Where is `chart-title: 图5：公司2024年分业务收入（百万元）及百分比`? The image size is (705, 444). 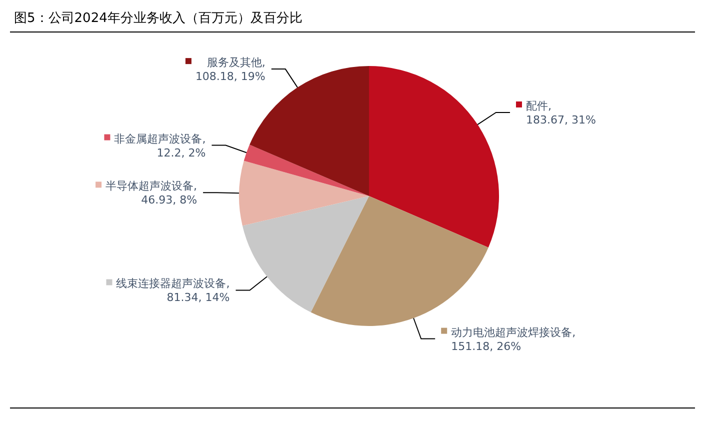
chart-title: 图5：公司2024年分业务收入（百万元）及百分比 is located at coordinates (158, 18).